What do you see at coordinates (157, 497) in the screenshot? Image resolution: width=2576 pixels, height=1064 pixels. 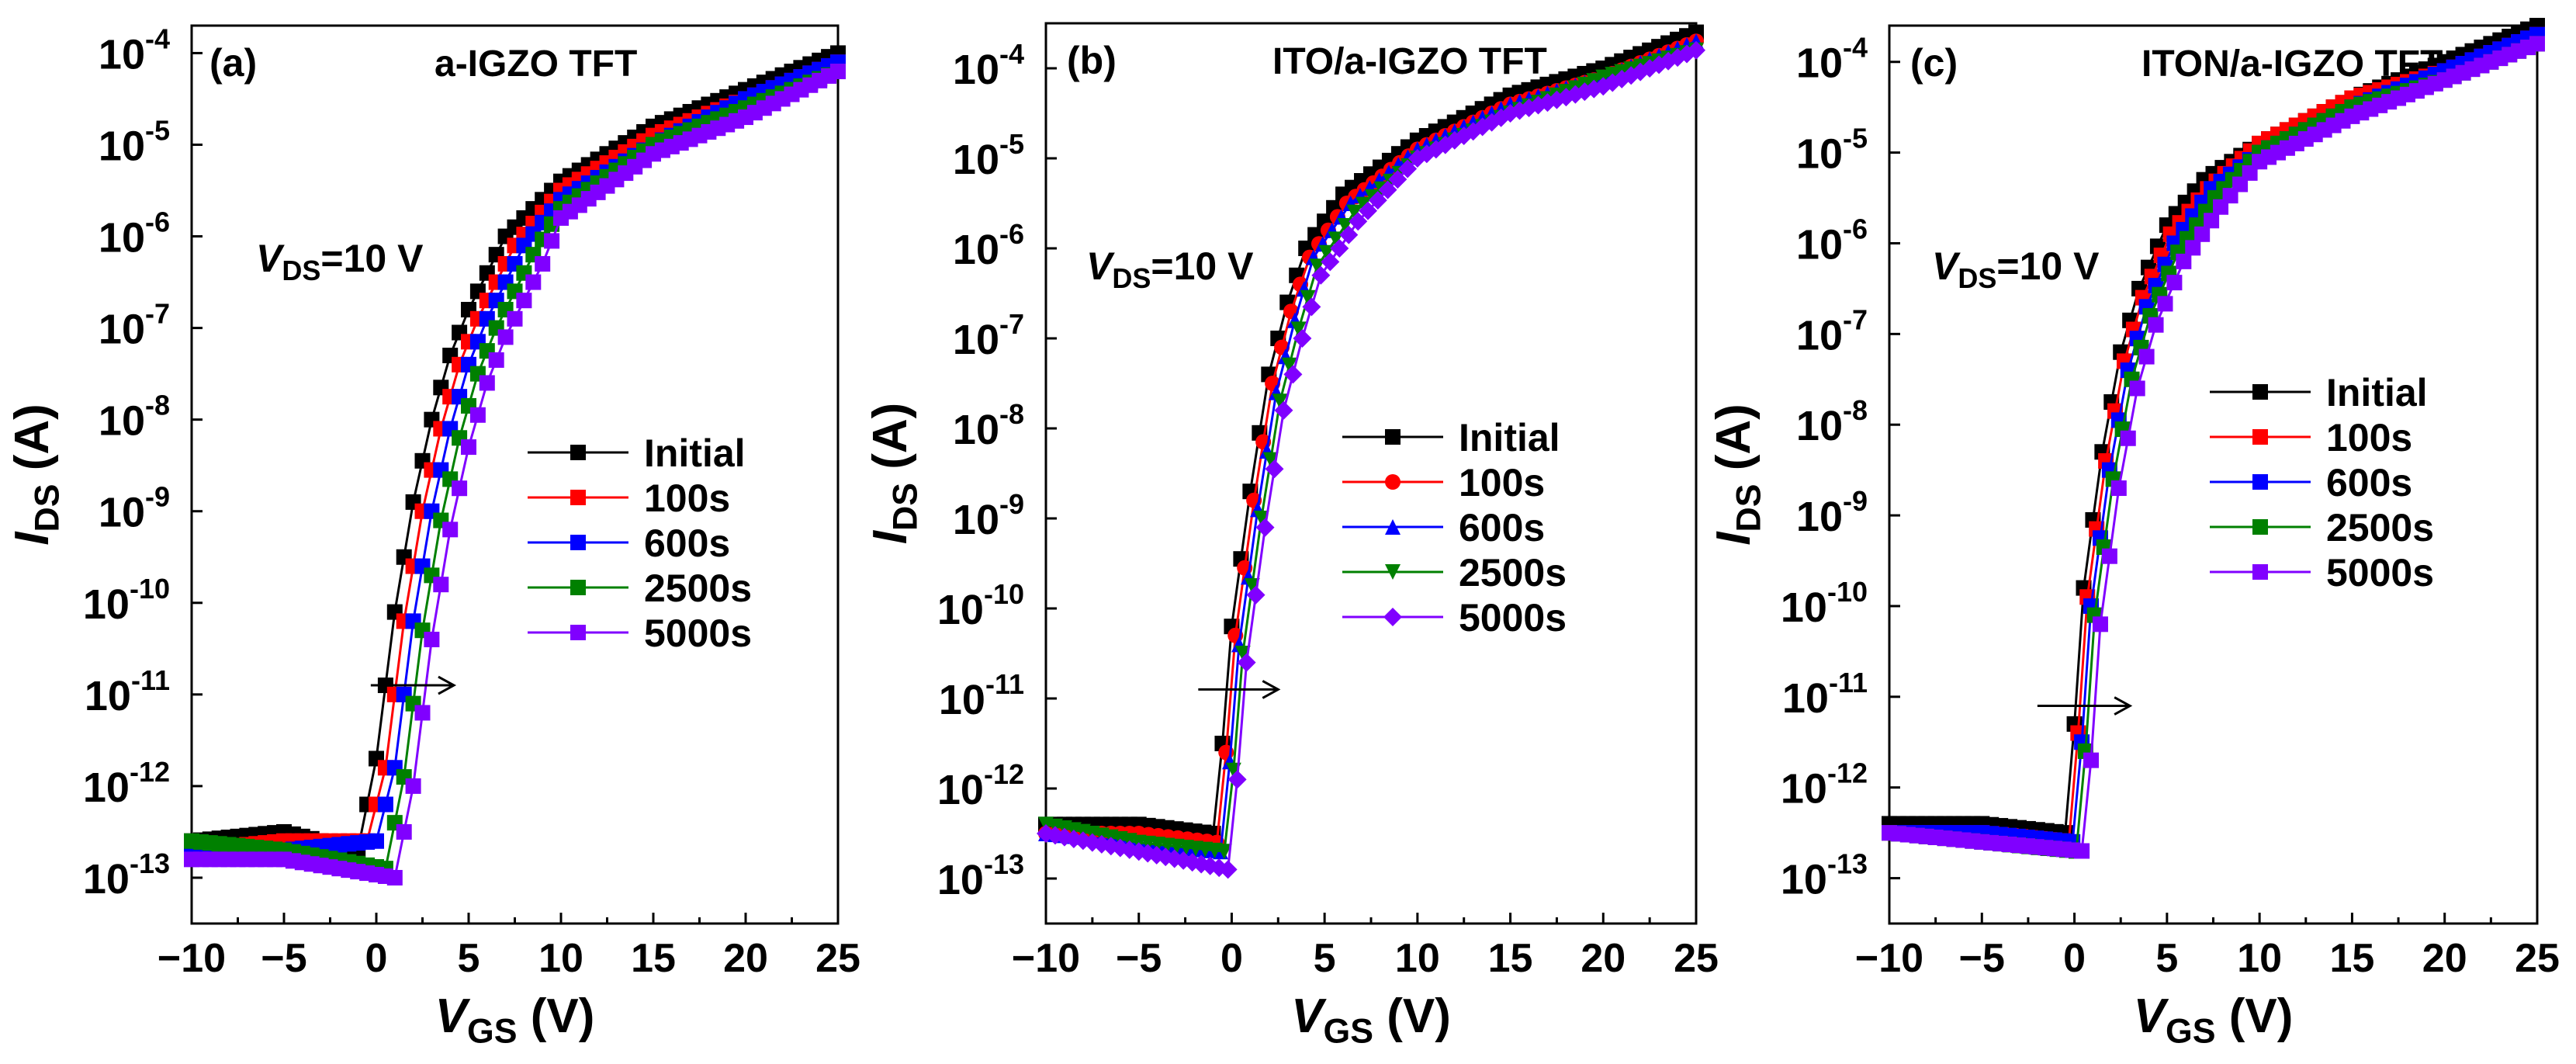 I see `y-tick-exponent: -9` at bounding box center [157, 497].